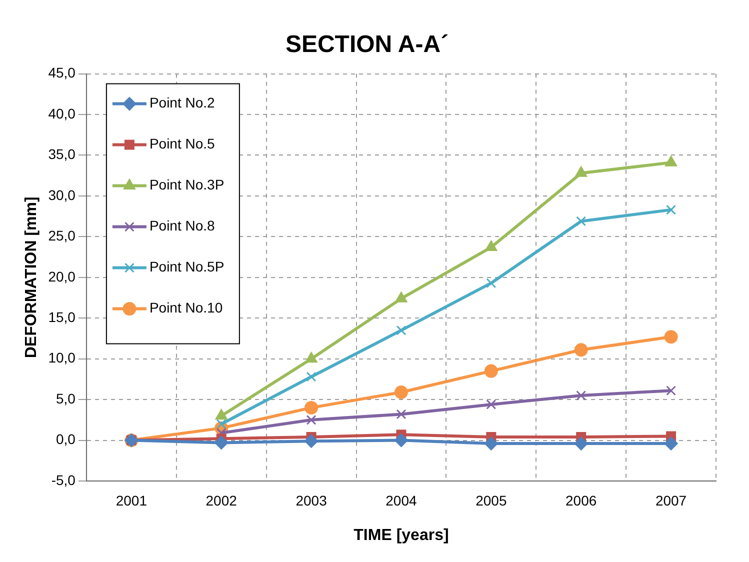 This screenshot has height=562, width=749. I want to click on y-axis-title: DEFORMATION [mm], so click(31, 277).